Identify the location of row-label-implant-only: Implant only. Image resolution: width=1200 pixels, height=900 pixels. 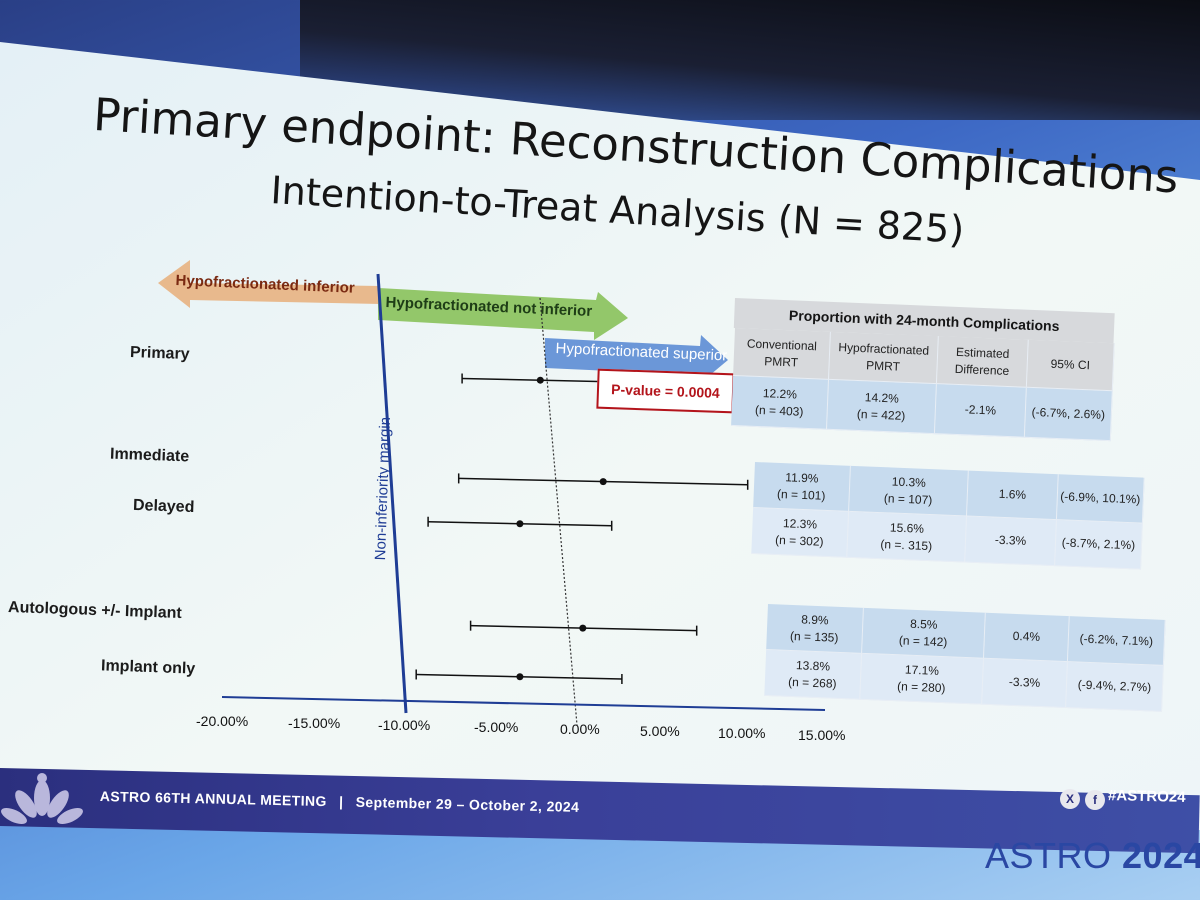
(148, 667).